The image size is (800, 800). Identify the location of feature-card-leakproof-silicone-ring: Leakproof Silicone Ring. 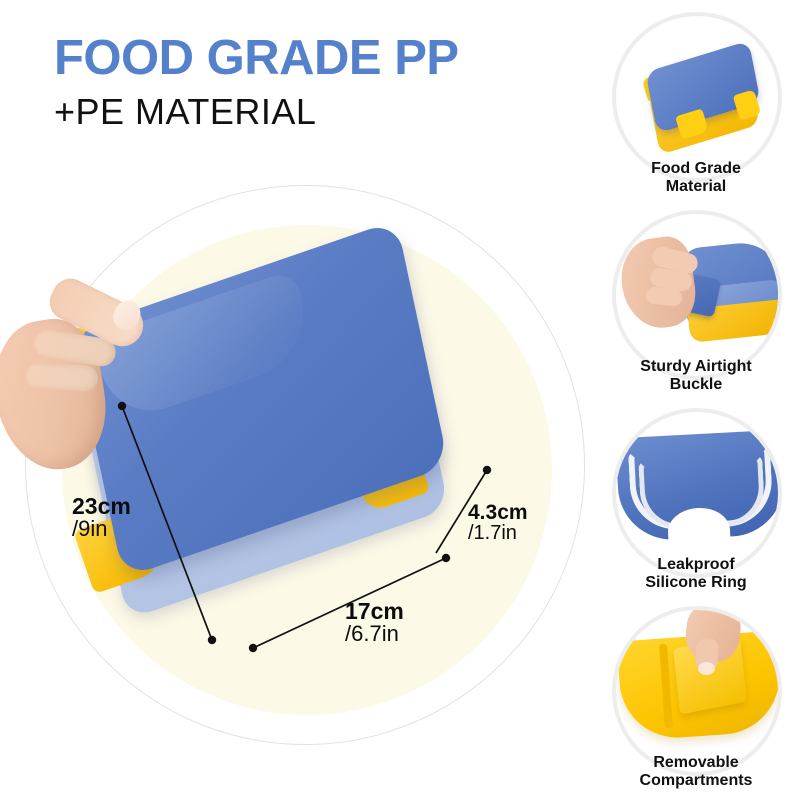
(696, 500).